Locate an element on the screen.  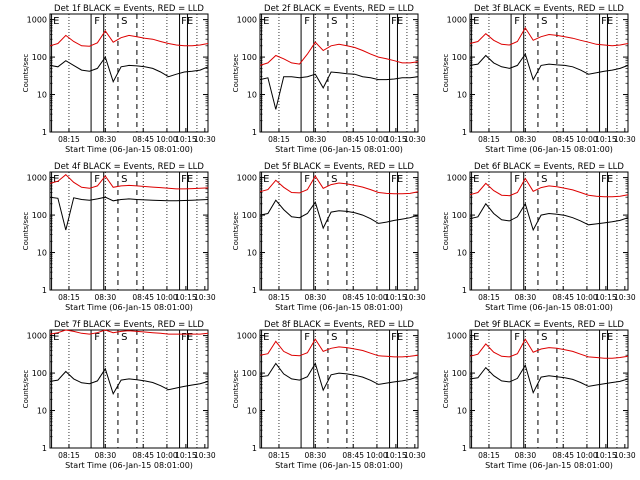
plot-title: Det 9f BLACK = Events, RED = LLD is located at coordinates (549, 325).